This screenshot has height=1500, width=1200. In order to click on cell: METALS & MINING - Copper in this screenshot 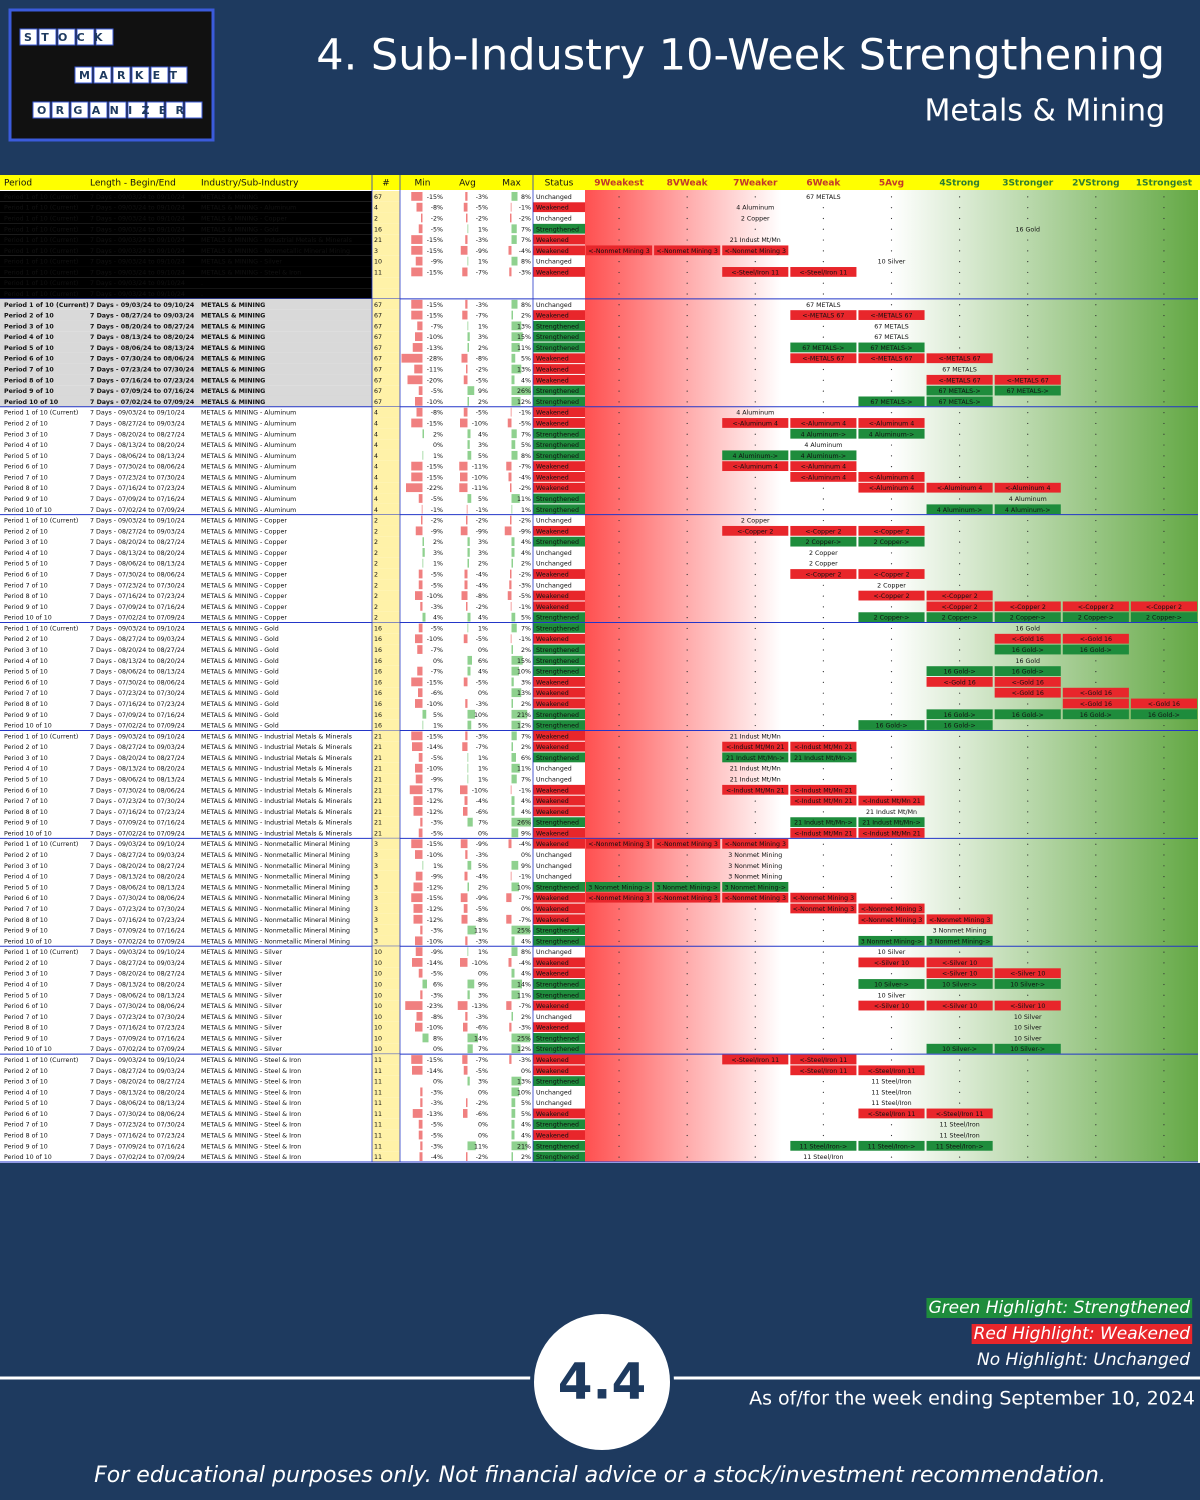, I will do `click(244, 521)`.